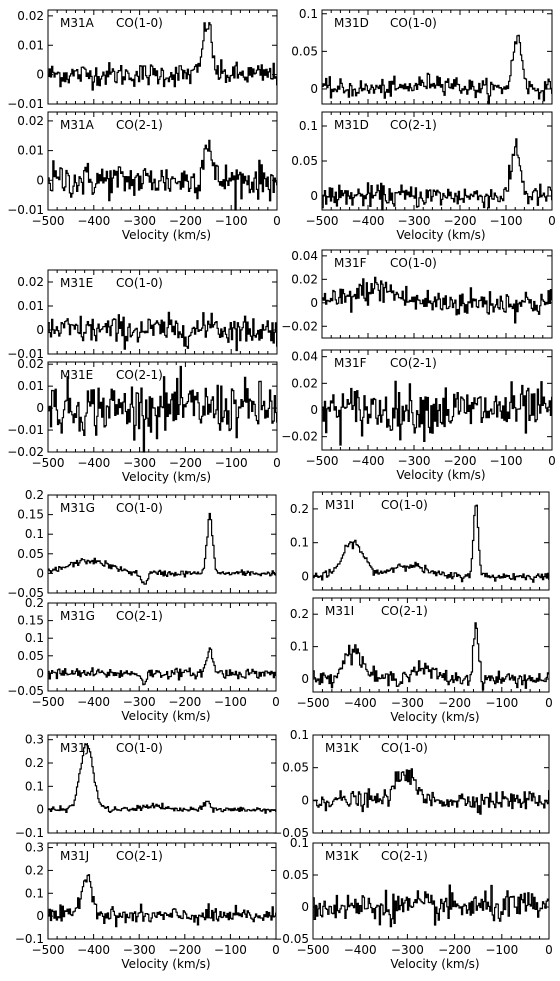 Image resolution: width=560 pixels, height=981 pixels. What do you see at coordinates (351, 23) in the screenshot?
I see `source-label: M31D` at bounding box center [351, 23].